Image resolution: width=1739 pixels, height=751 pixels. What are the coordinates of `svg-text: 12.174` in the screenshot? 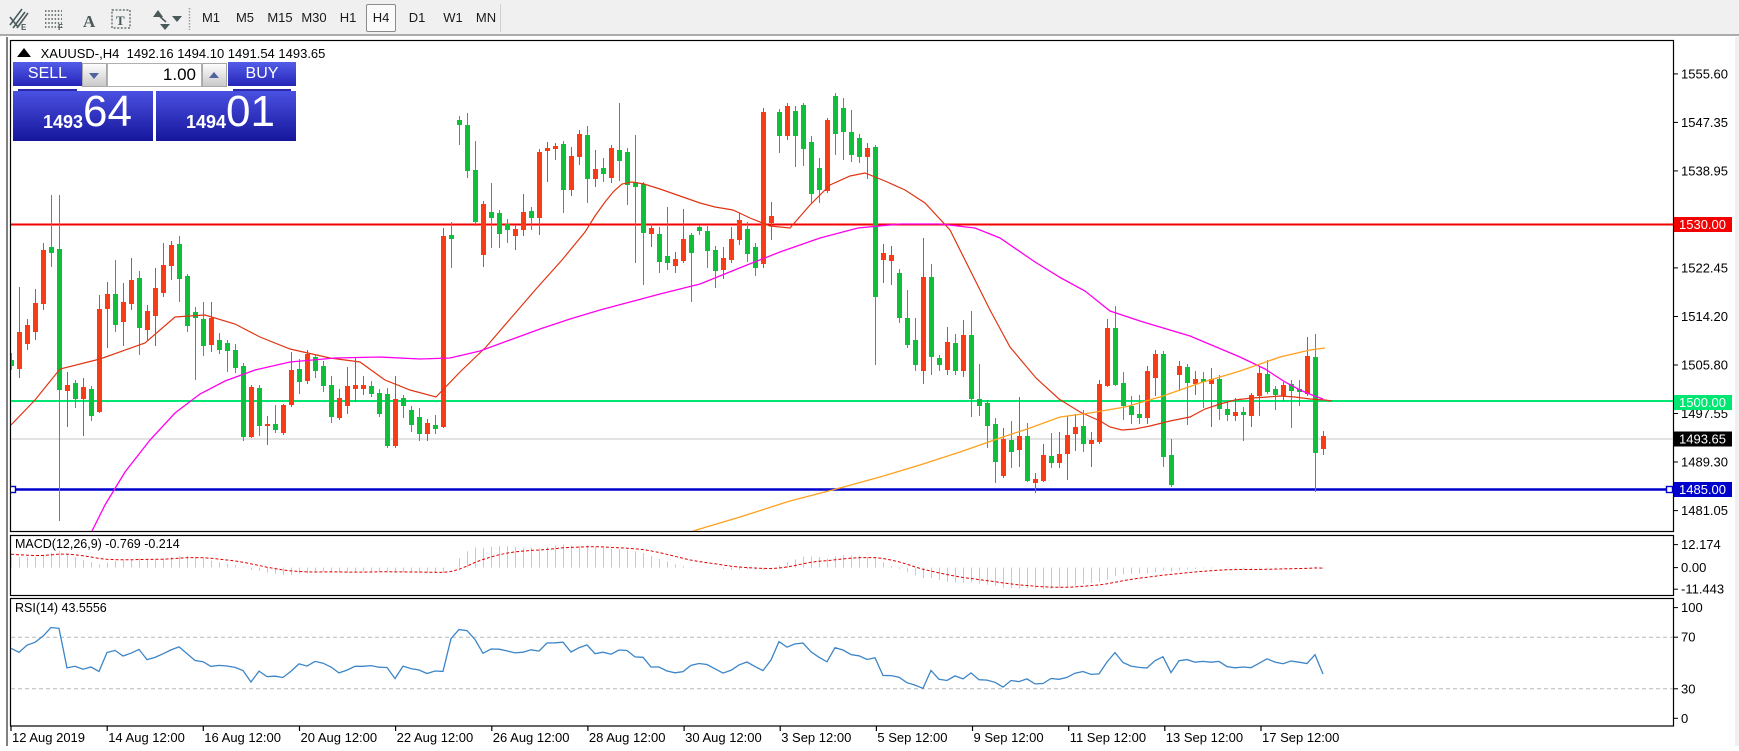 It's located at (1701, 544).